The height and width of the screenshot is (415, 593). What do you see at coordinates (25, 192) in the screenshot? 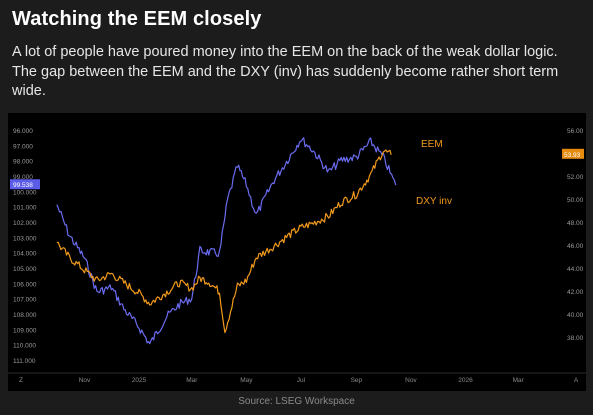
I see `left-tick-label: 100.000` at bounding box center [25, 192].